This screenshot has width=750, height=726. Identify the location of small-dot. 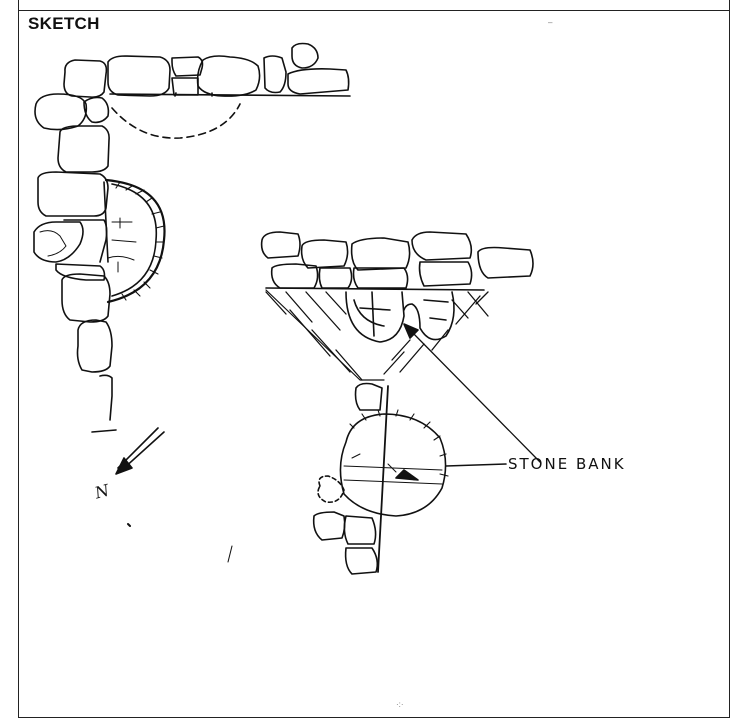
(129, 525).